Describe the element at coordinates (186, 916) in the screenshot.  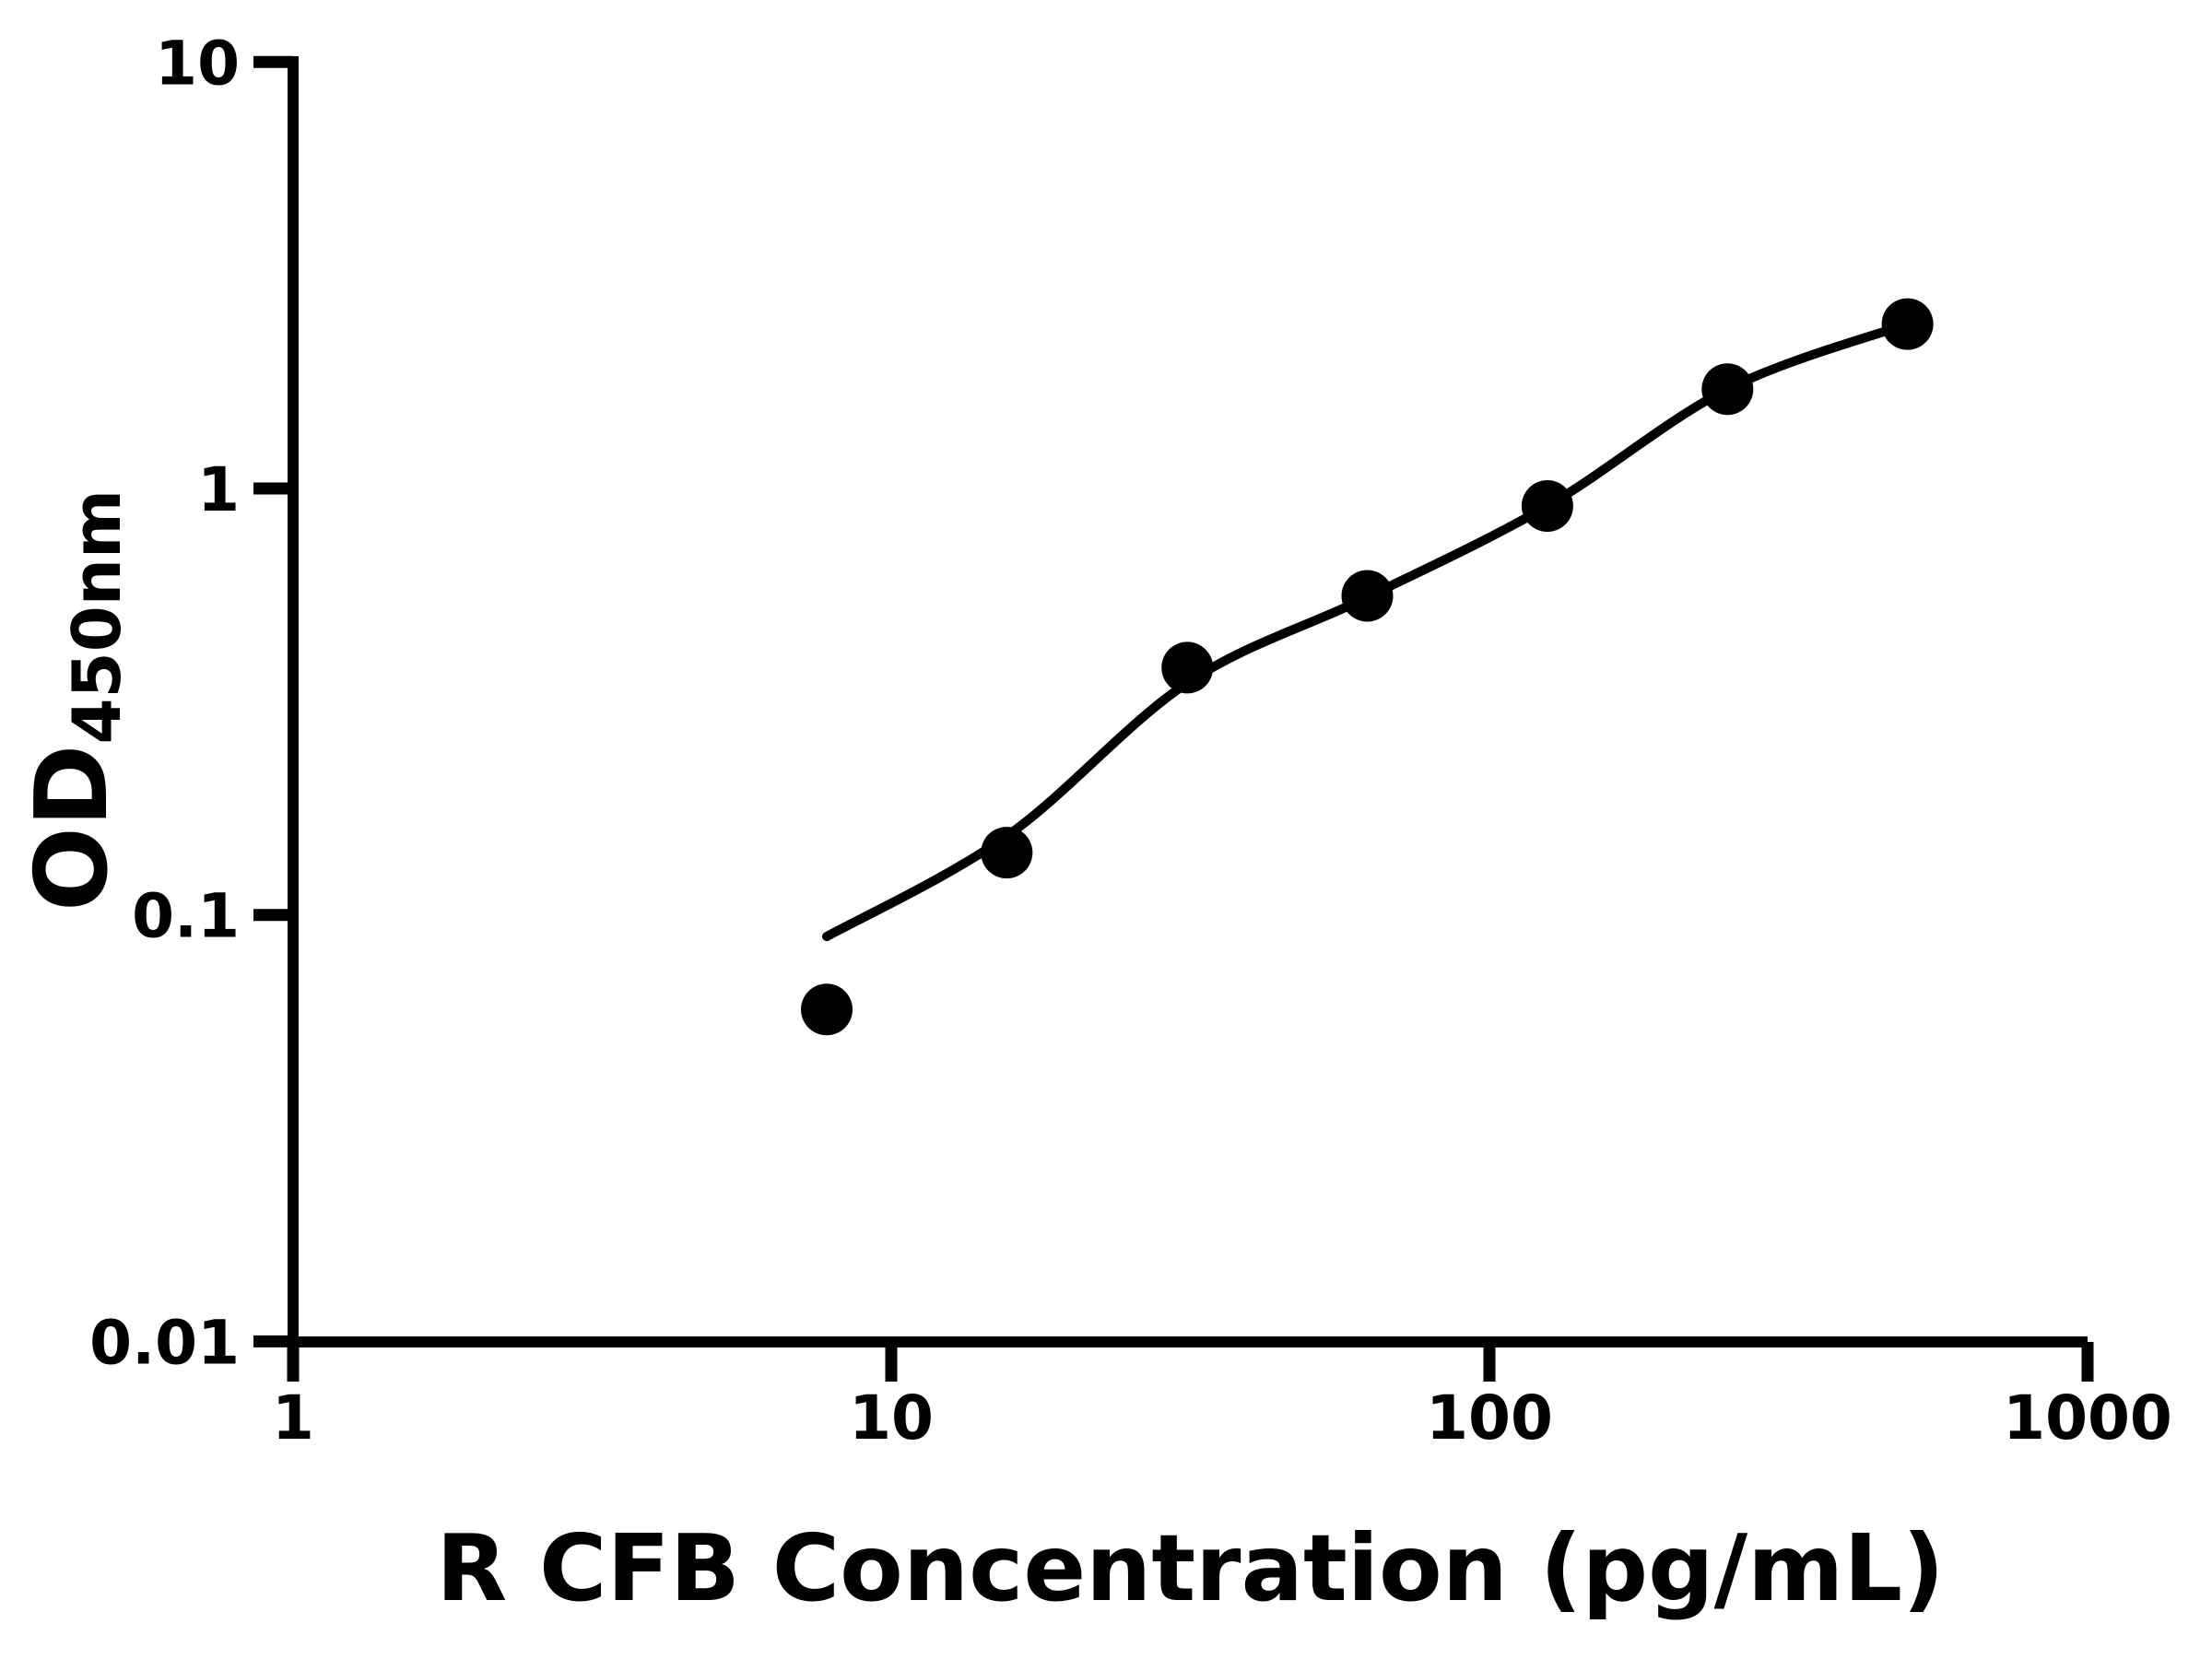
I see `y-tick-label: 0.1` at that location.